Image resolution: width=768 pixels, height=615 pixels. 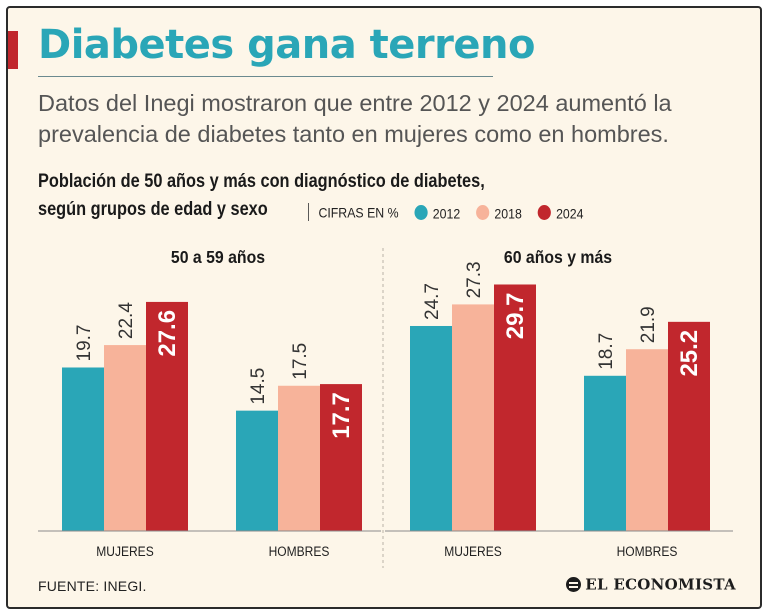 What do you see at coordinates (574, 584) in the screenshot?
I see `brand-logo-icon` at bounding box center [574, 584].